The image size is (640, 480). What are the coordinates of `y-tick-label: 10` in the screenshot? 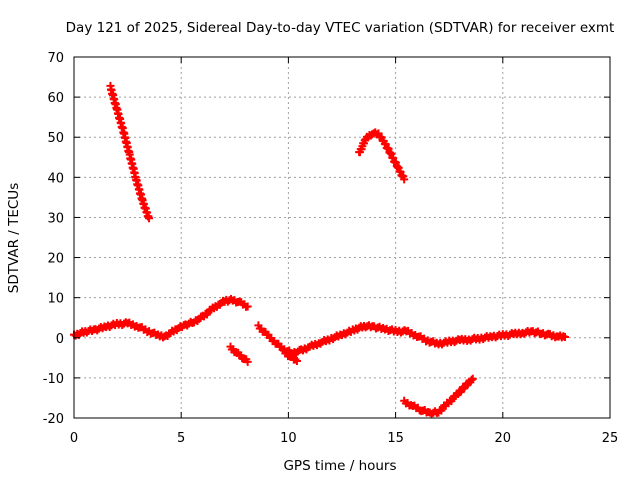 It's located at (55, 299).